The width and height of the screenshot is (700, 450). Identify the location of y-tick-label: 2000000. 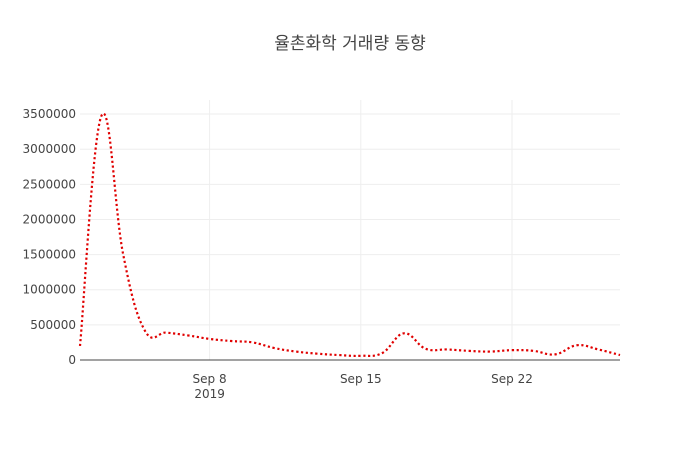
(49, 219).